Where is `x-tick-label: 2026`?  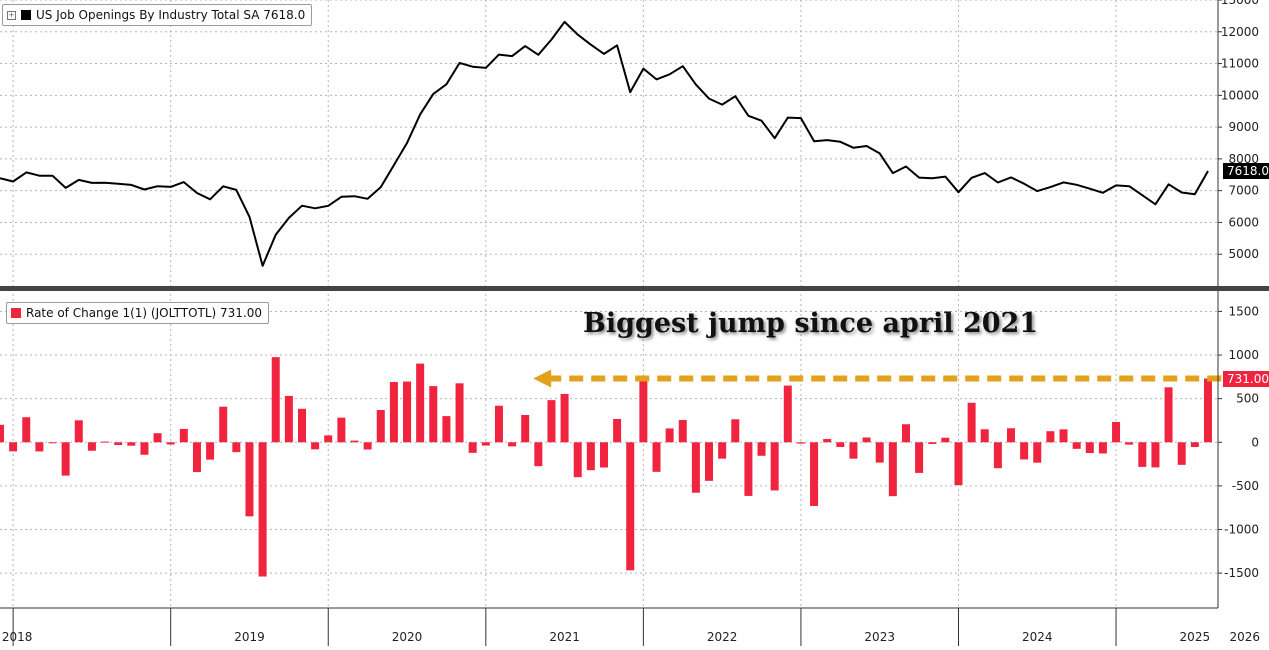 x-tick-label: 2026 is located at coordinates (1245, 637).